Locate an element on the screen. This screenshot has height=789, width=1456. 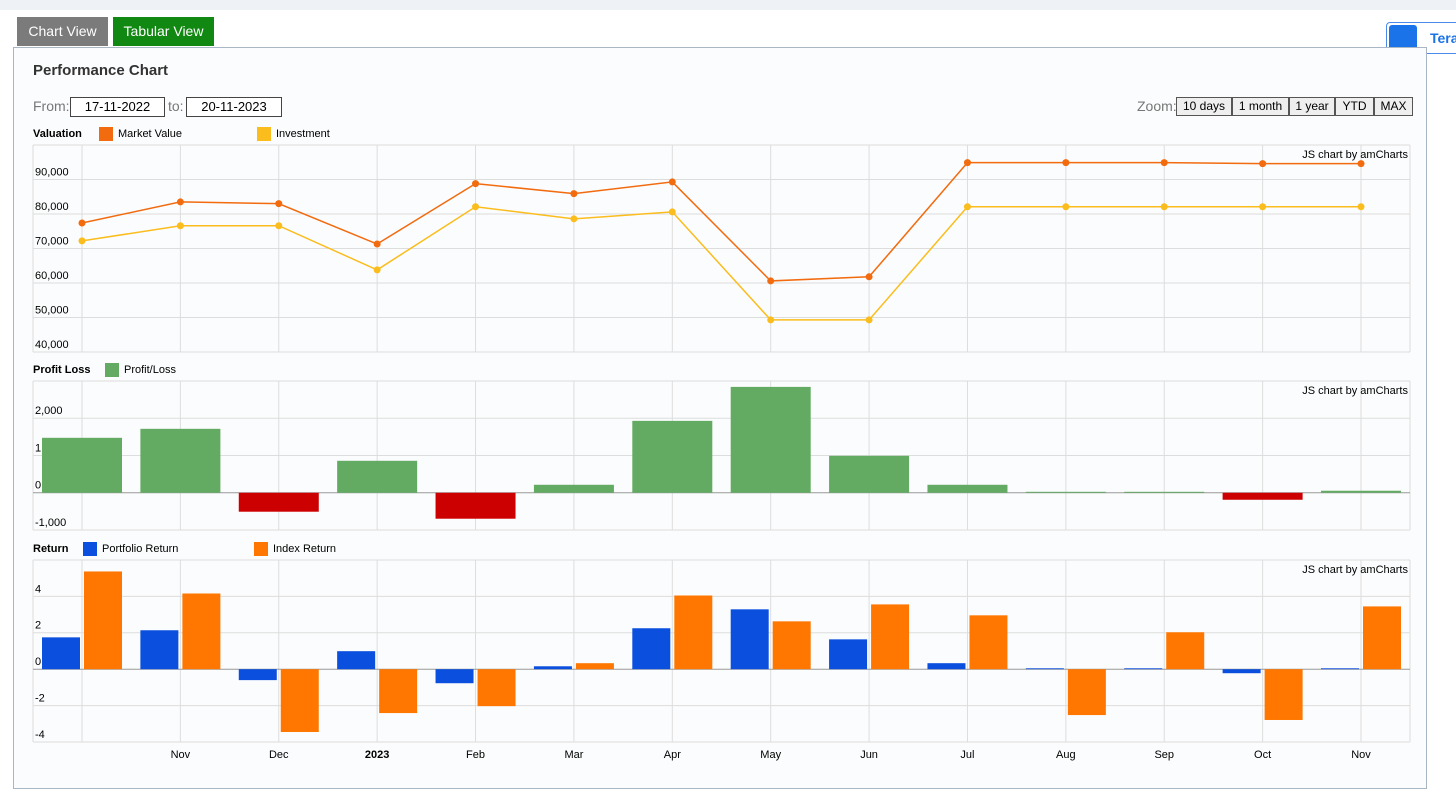
top-bar is located at coordinates (728, 5).